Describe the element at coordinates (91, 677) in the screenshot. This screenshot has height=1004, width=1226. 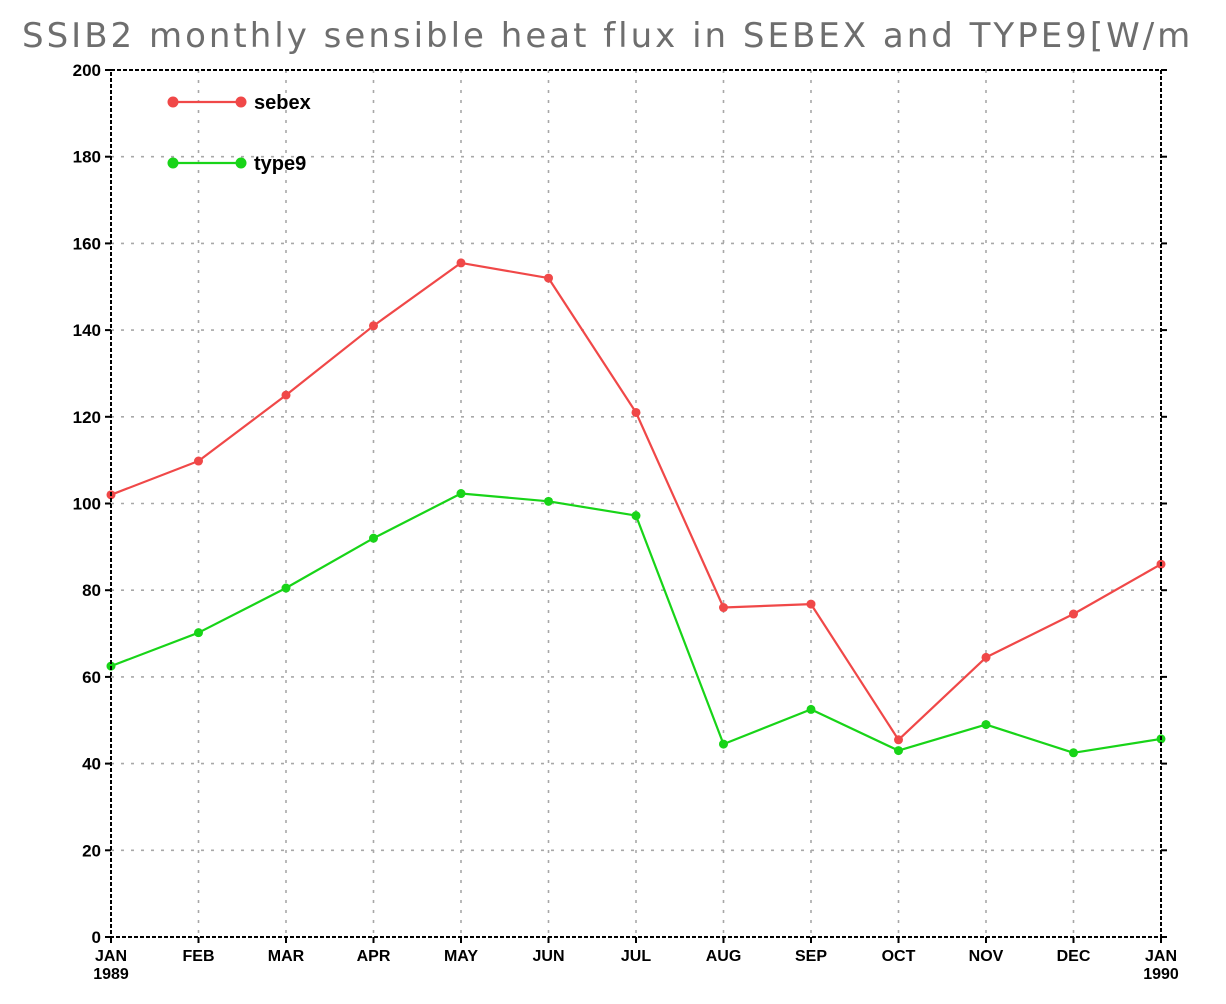
I see `y-tick-label: 60` at that location.